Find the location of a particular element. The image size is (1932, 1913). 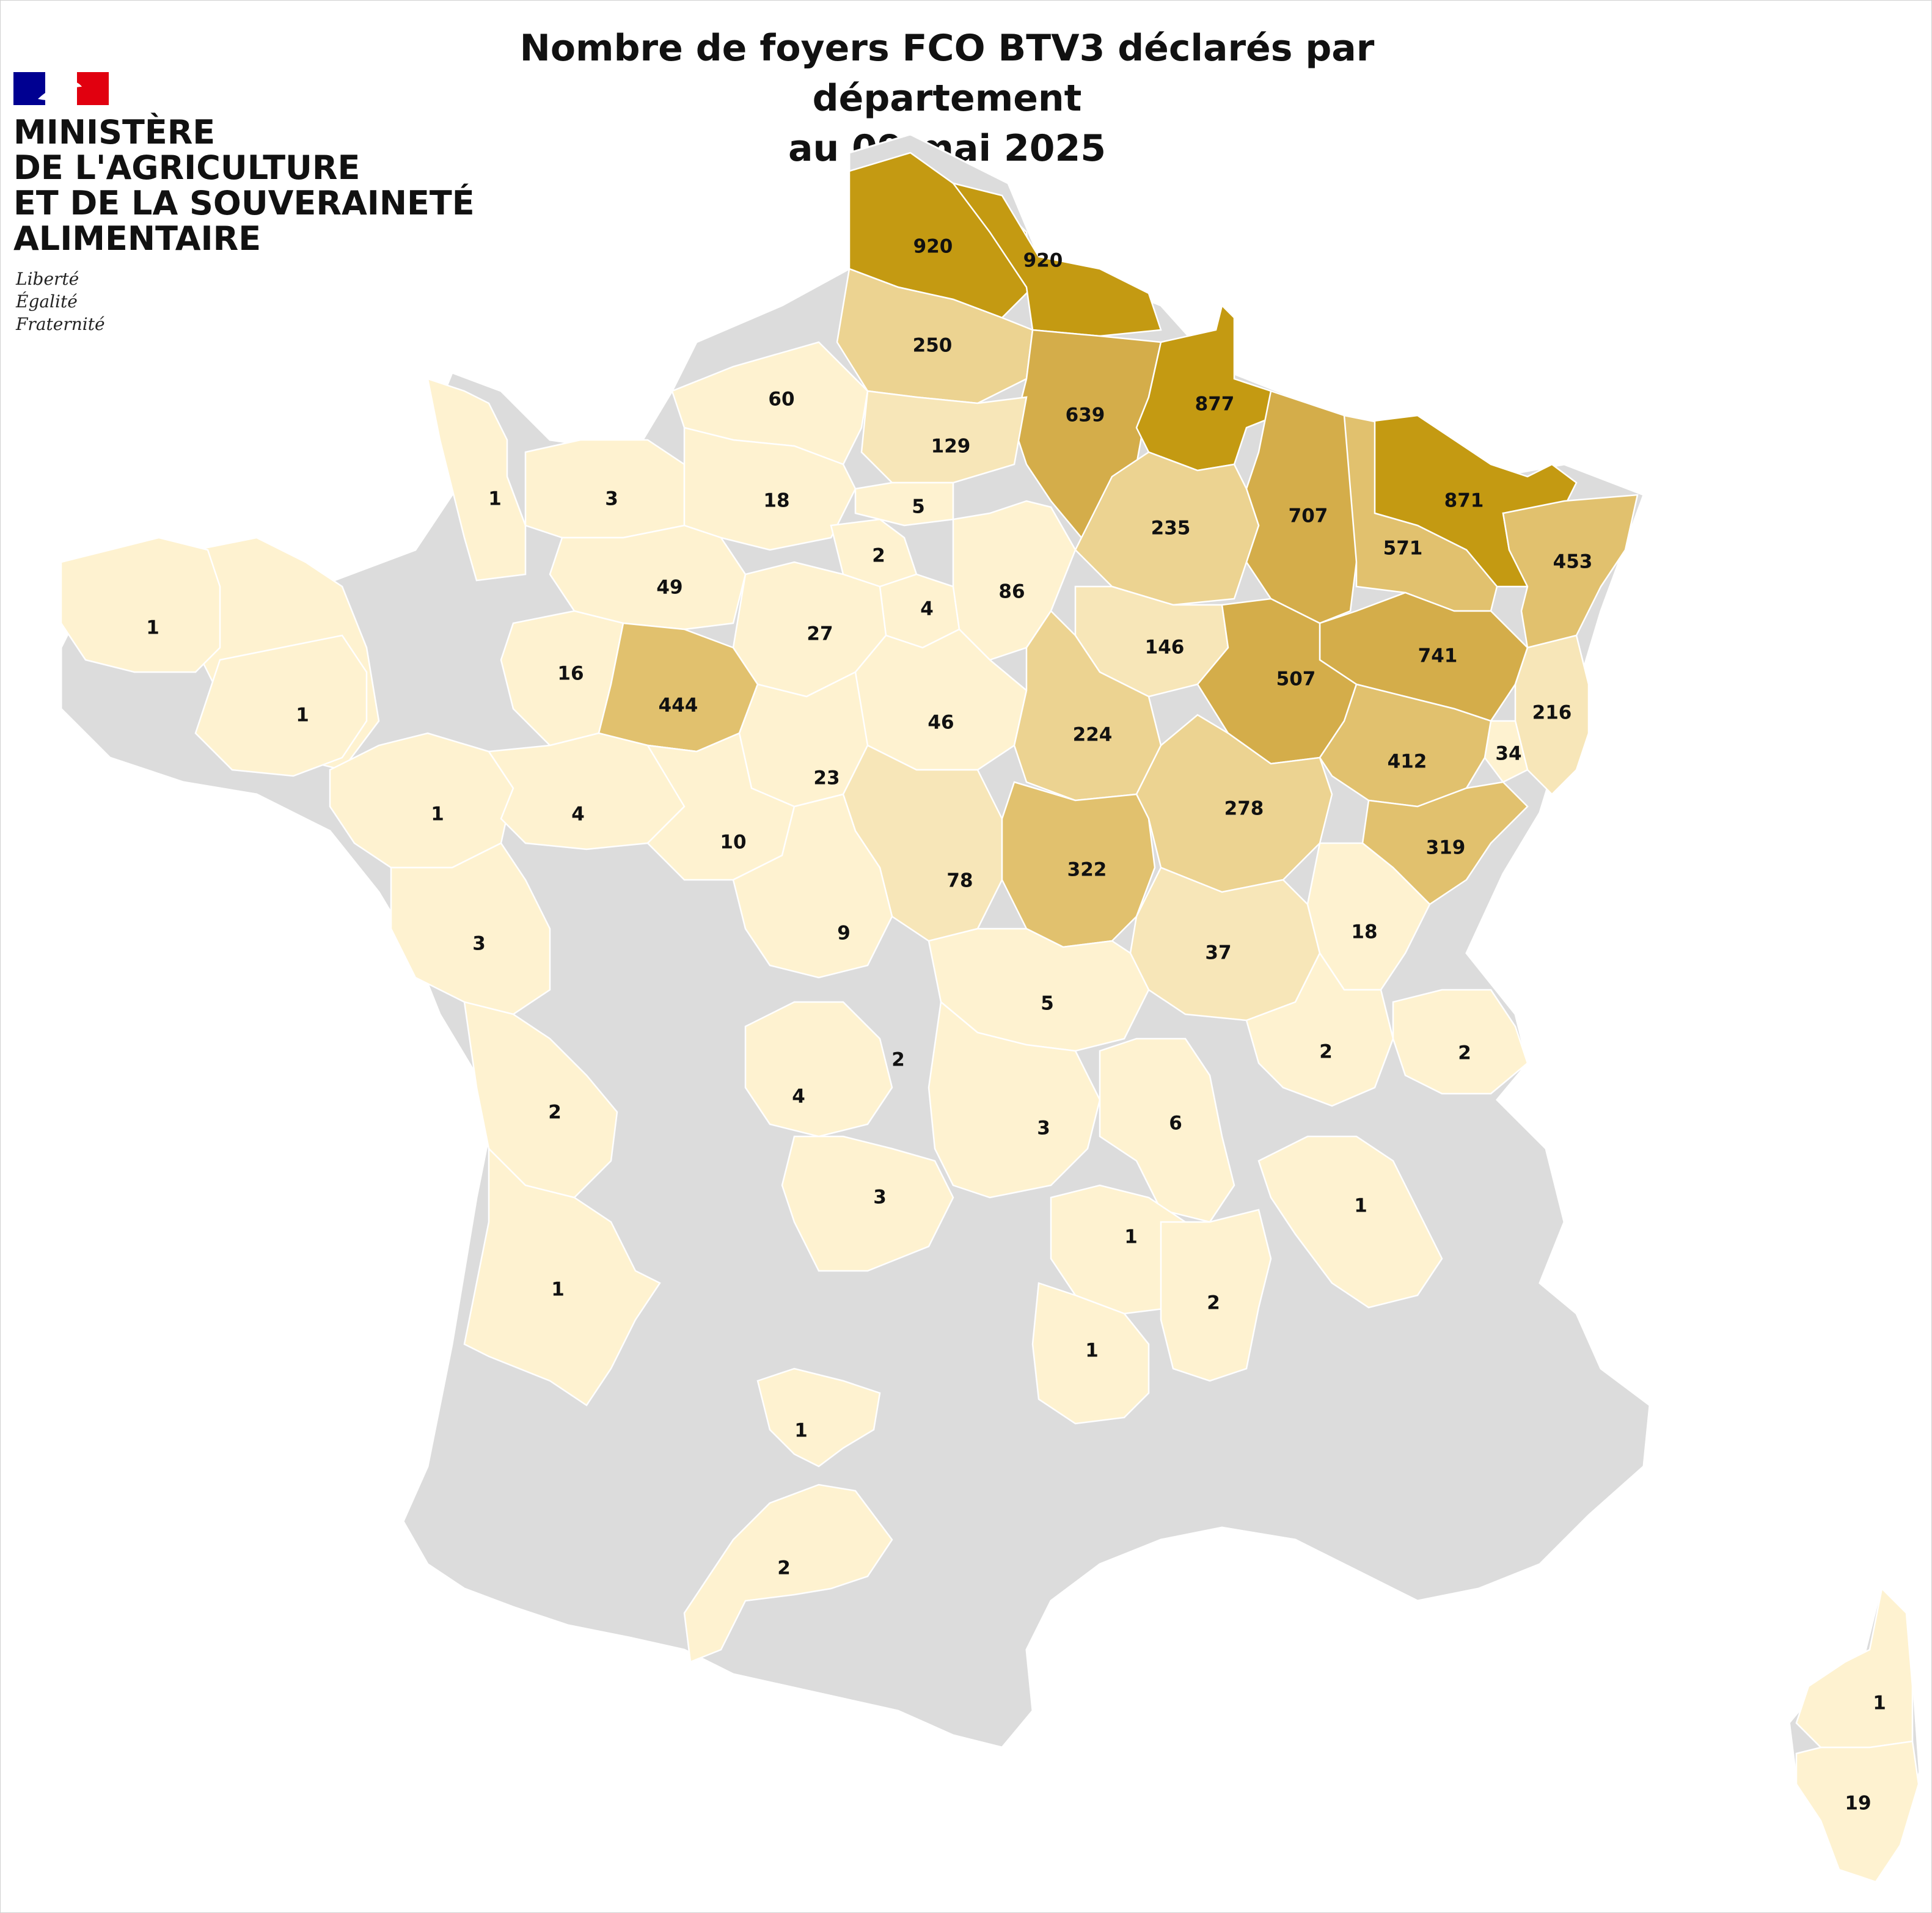

department-correze is located at coordinates (867, 1203).